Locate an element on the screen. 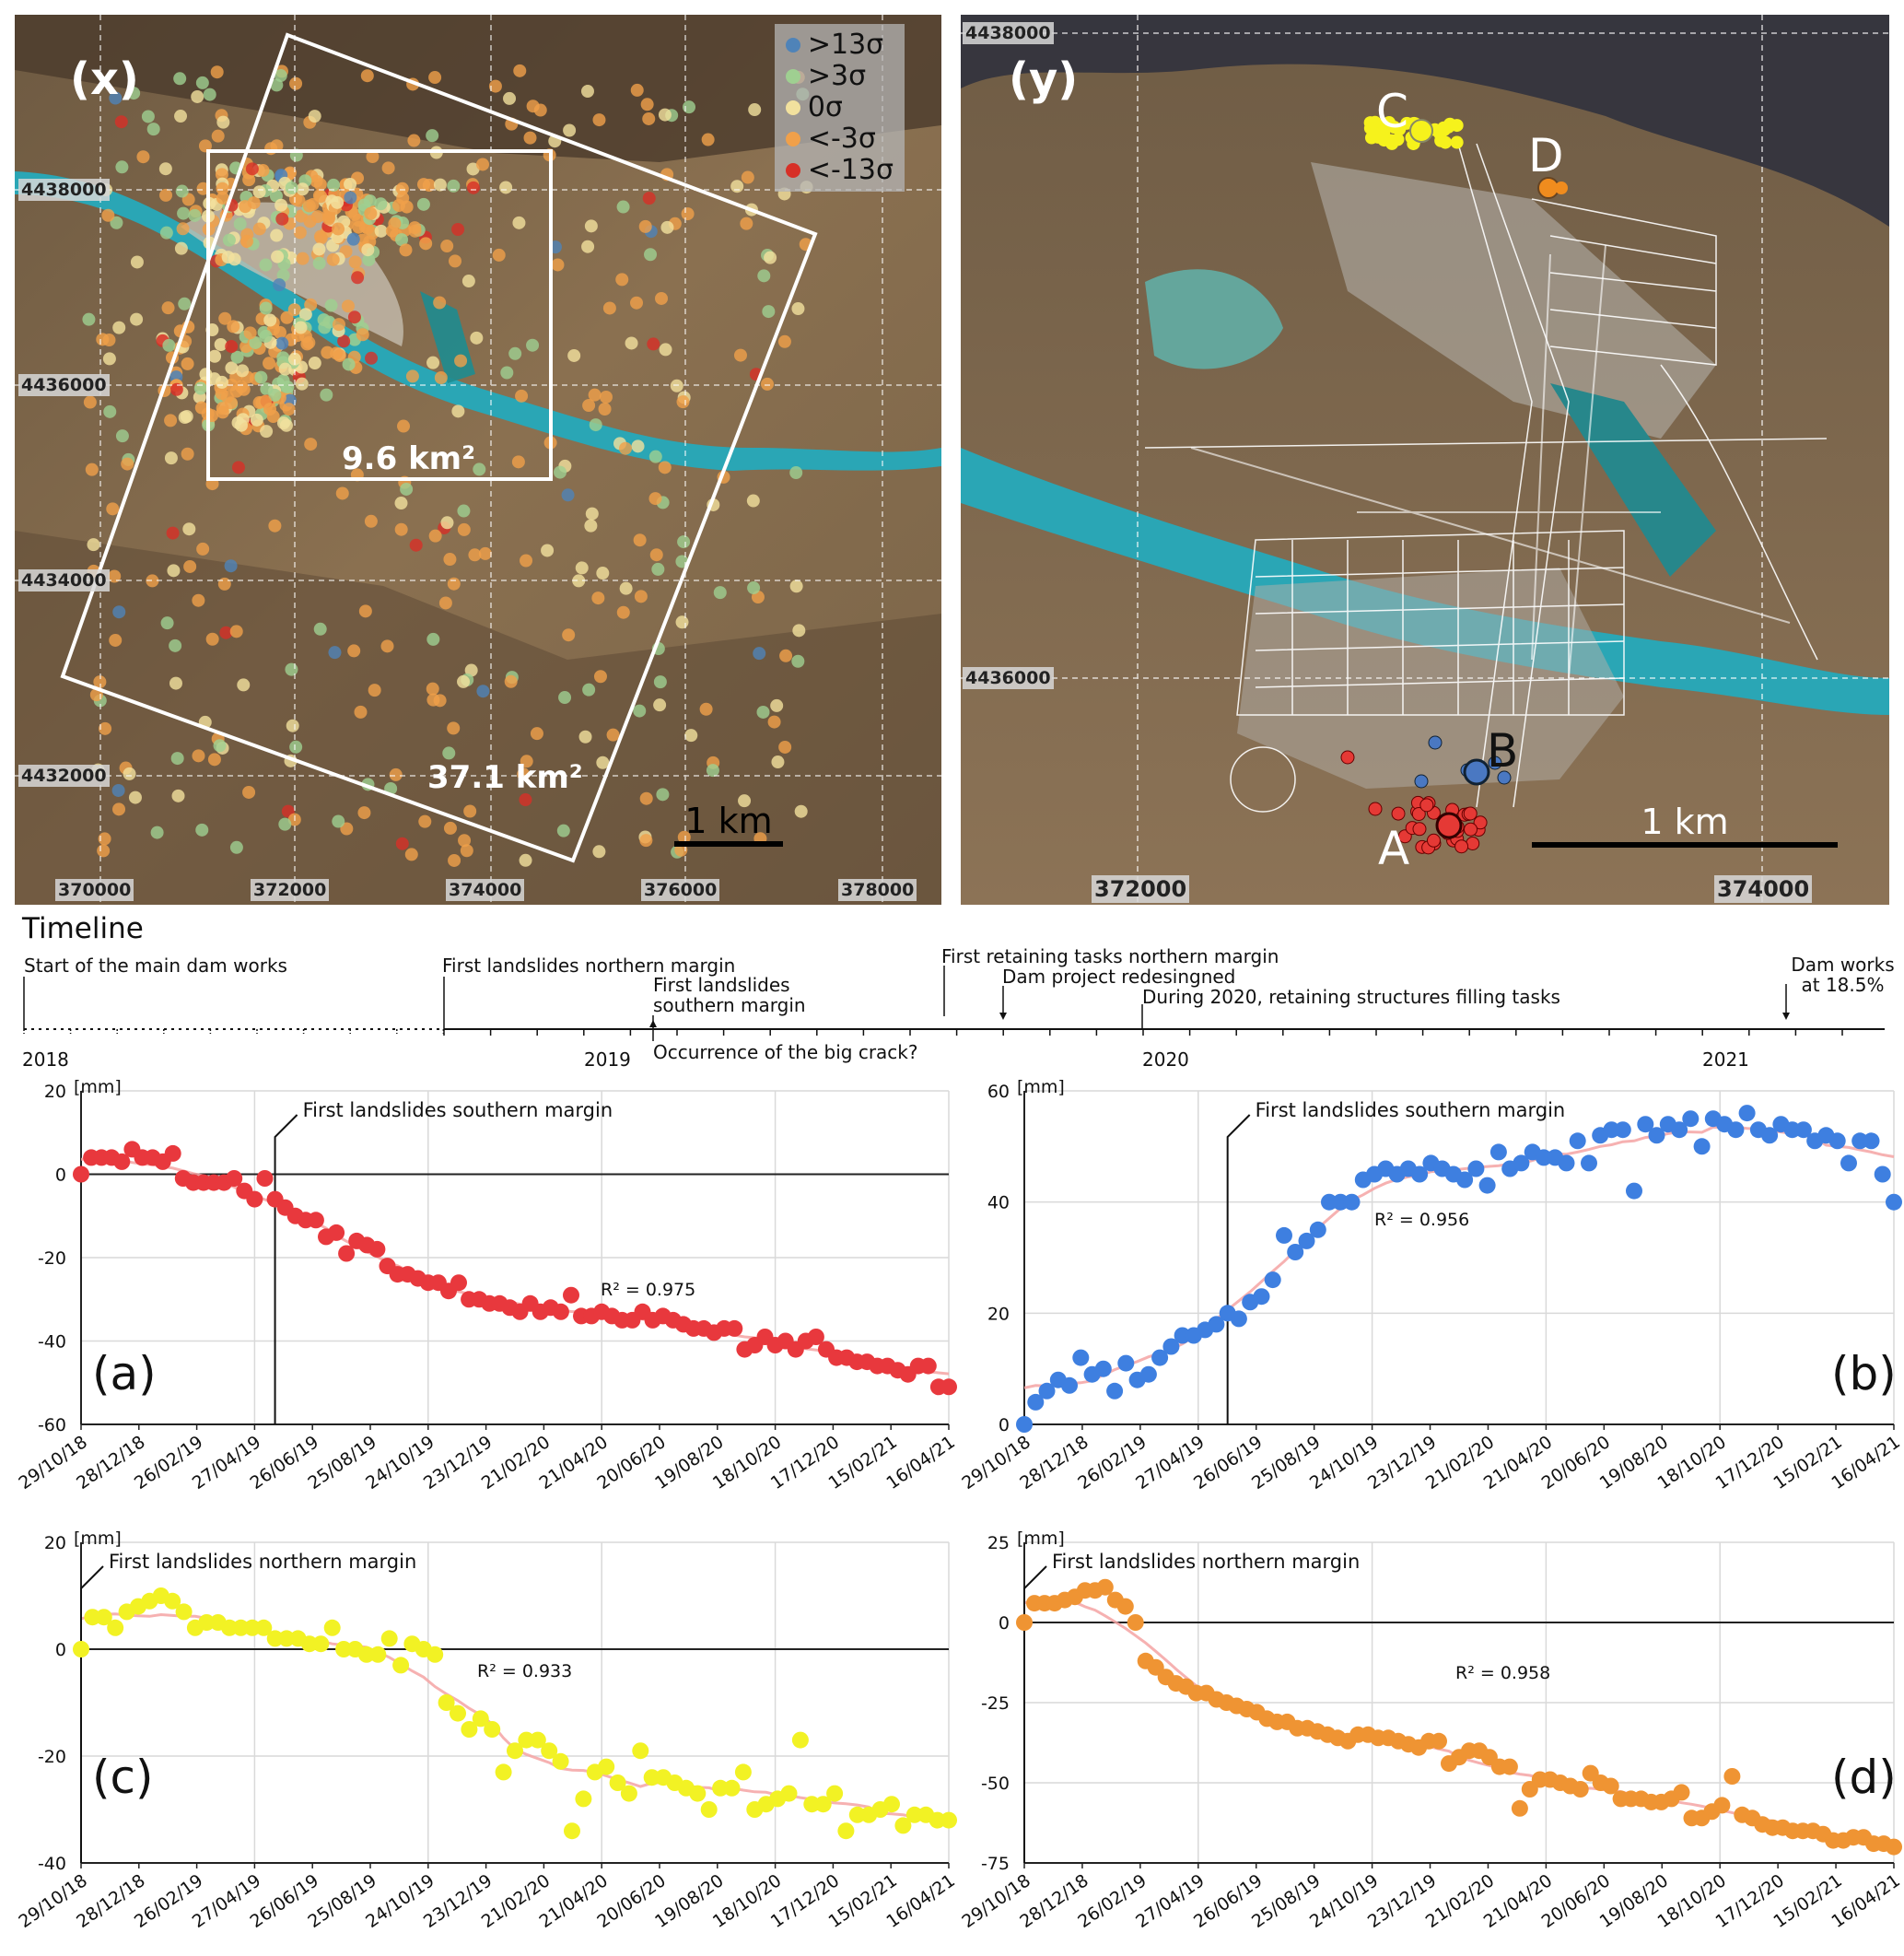 The image size is (1904, 1956). easting-label: 374000 is located at coordinates (485, 890).